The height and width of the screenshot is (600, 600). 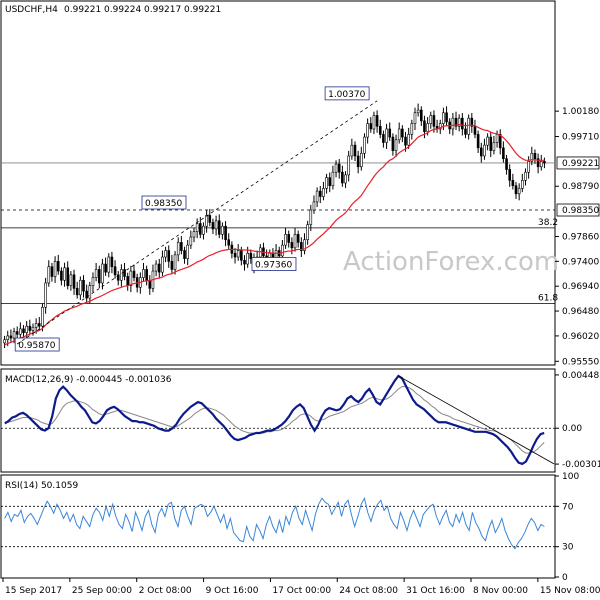 What do you see at coordinates (580, 362) in the screenshot?
I see `price-tick-label: 0.95550` at bounding box center [580, 362].